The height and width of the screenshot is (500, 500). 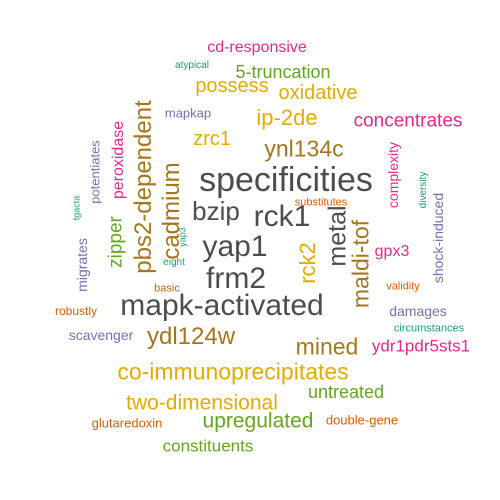 I want to click on word-gpx3: gpx3, so click(x=392, y=251).